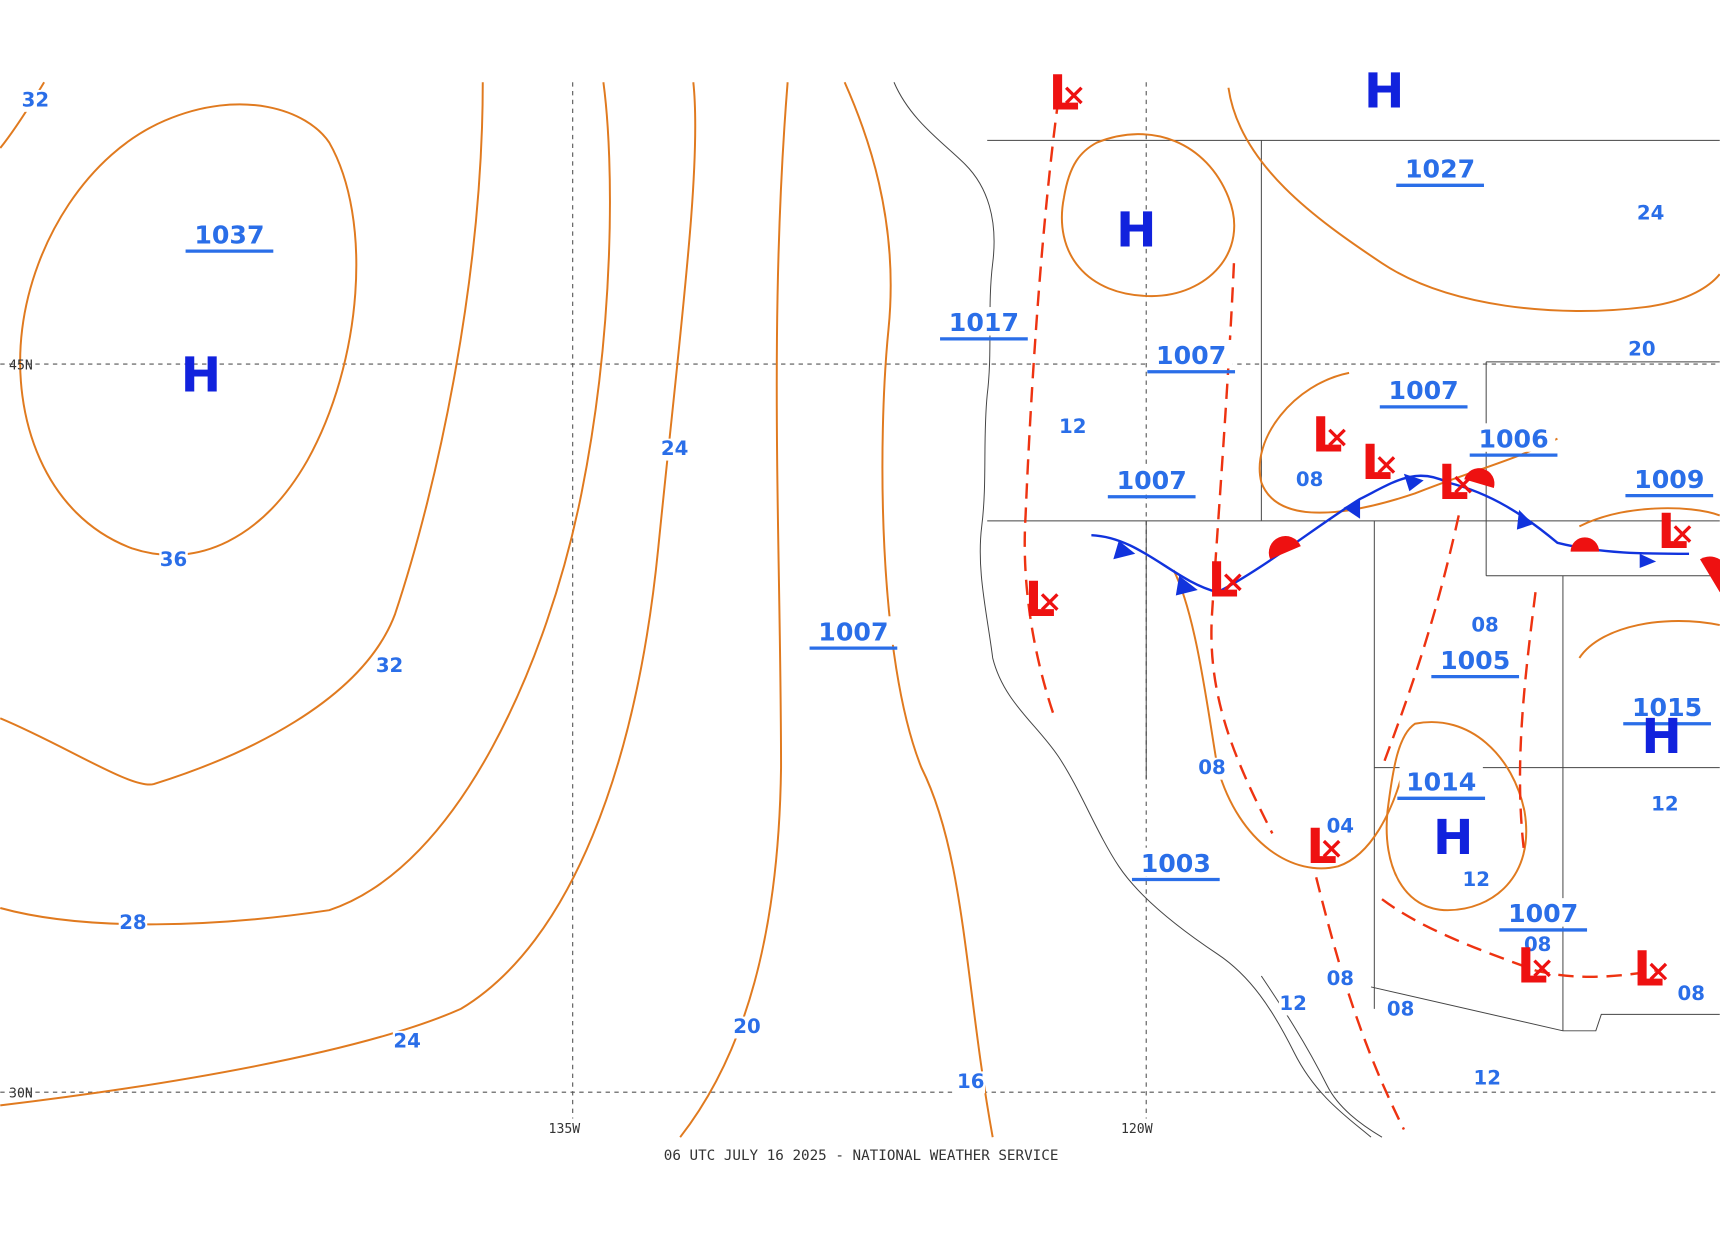 The width and height of the screenshot is (1720, 1260). What do you see at coordinates (1137, 1129) in the screenshot?
I see `grid-label: 120W` at bounding box center [1137, 1129].